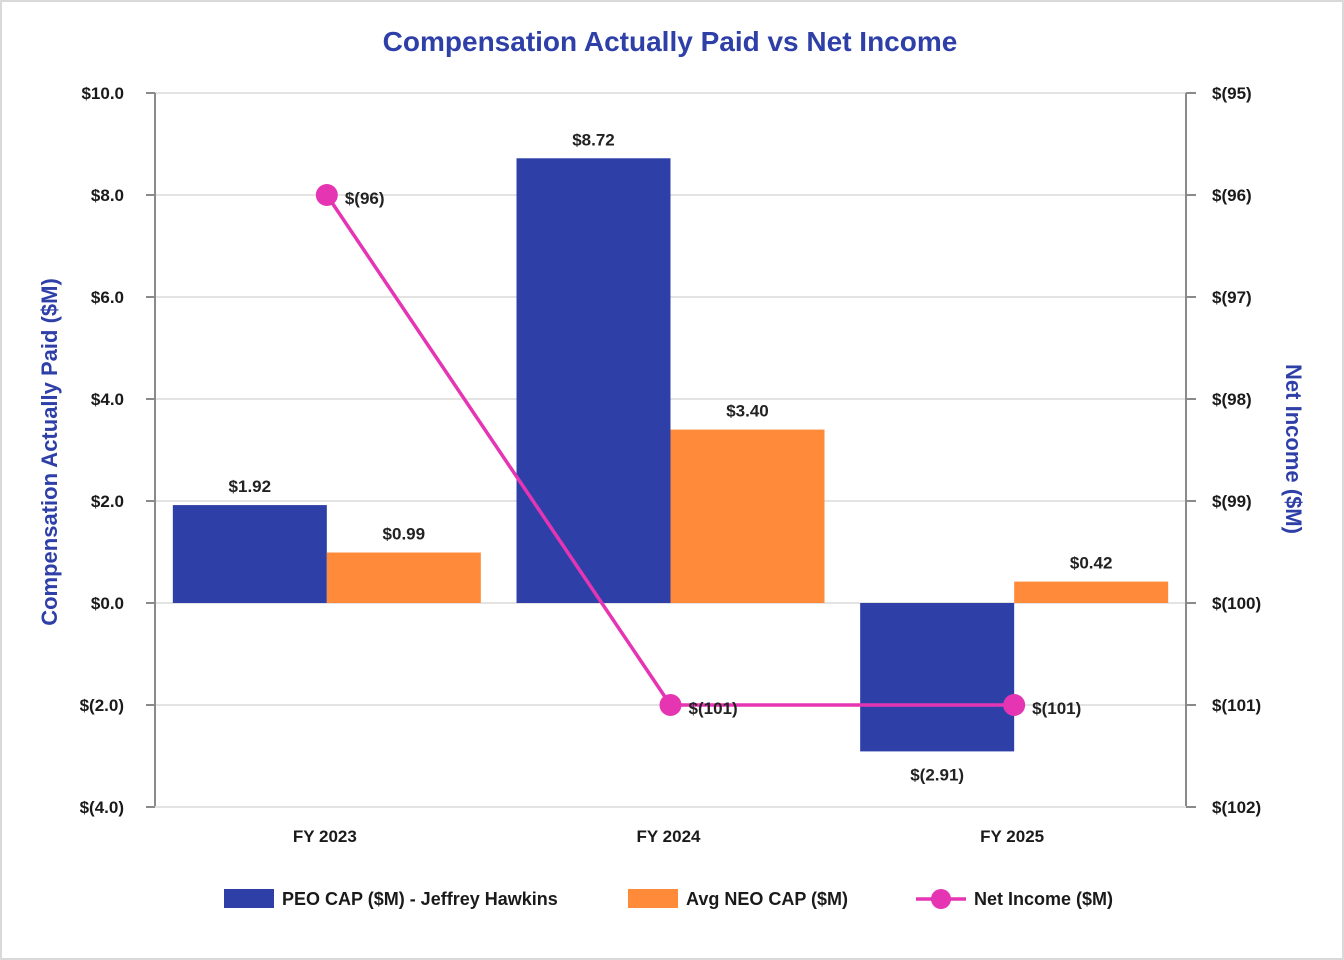 The height and width of the screenshot is (960, 1344). I want to click on x-tick-label: FY 2025, so click(1012, 836).